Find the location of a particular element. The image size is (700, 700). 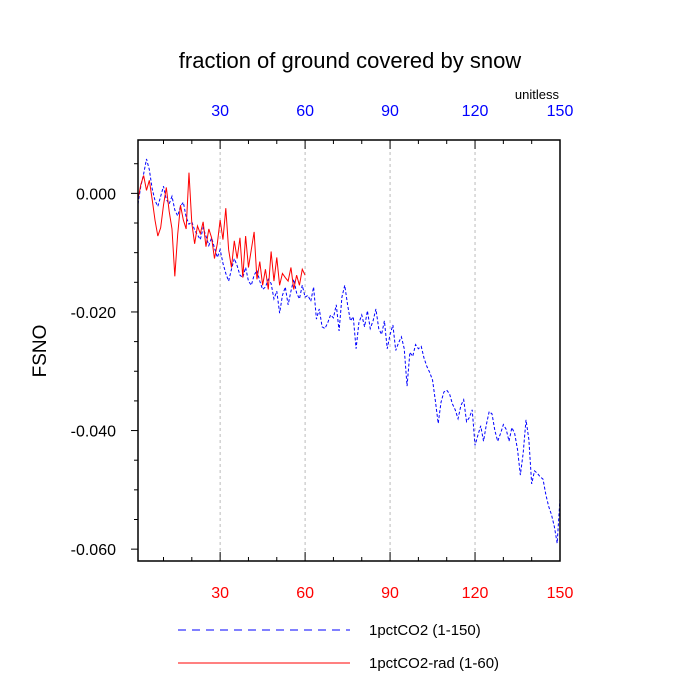

x-tick-label-bottom-120: 120 is located at coordinates (475, 593).